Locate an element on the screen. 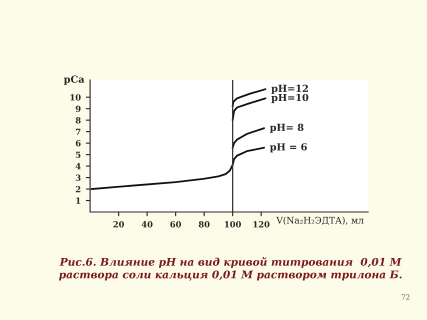 The width and height of the screenshot is (427, 320). x-tick-label: 40 is located at coordinates (147, 224).